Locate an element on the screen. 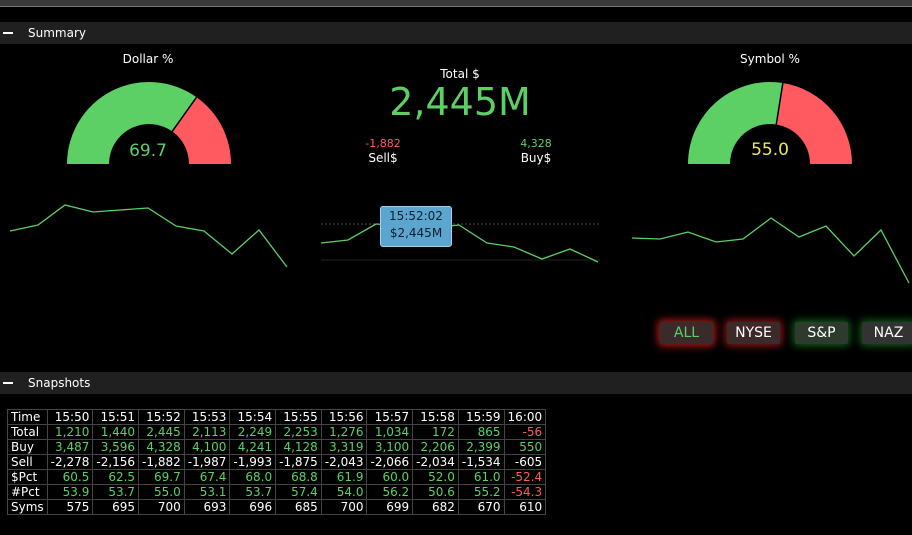  filter-all-button: ALL is located at coordinates (686, 333).